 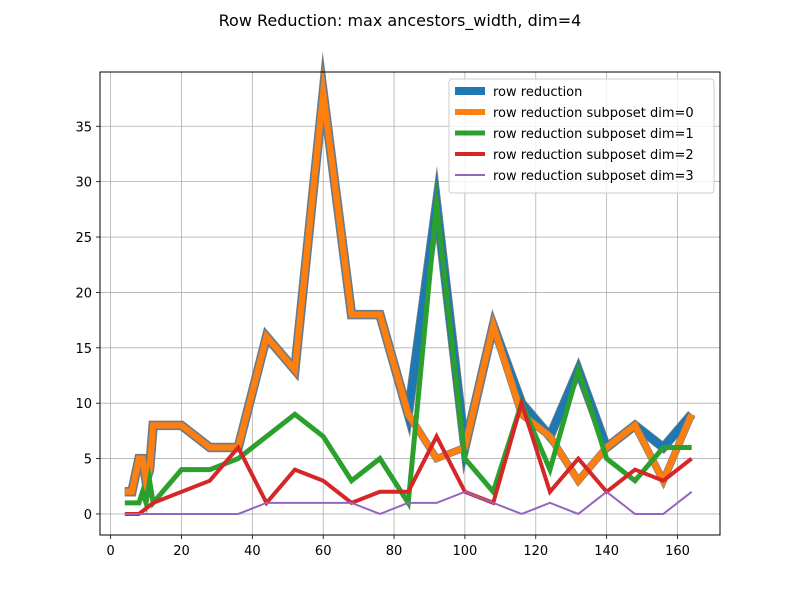 I want to click on y-tick-label: 20, so click(x=83, y=293).